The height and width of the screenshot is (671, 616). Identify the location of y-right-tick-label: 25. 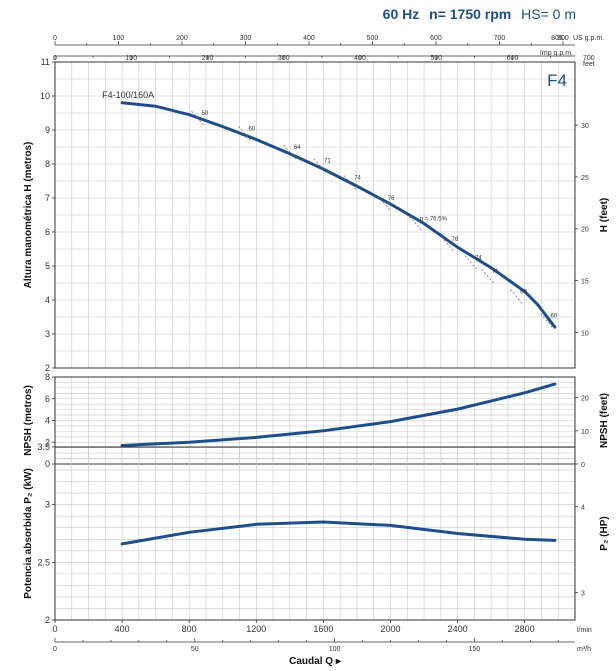
(585, 178).